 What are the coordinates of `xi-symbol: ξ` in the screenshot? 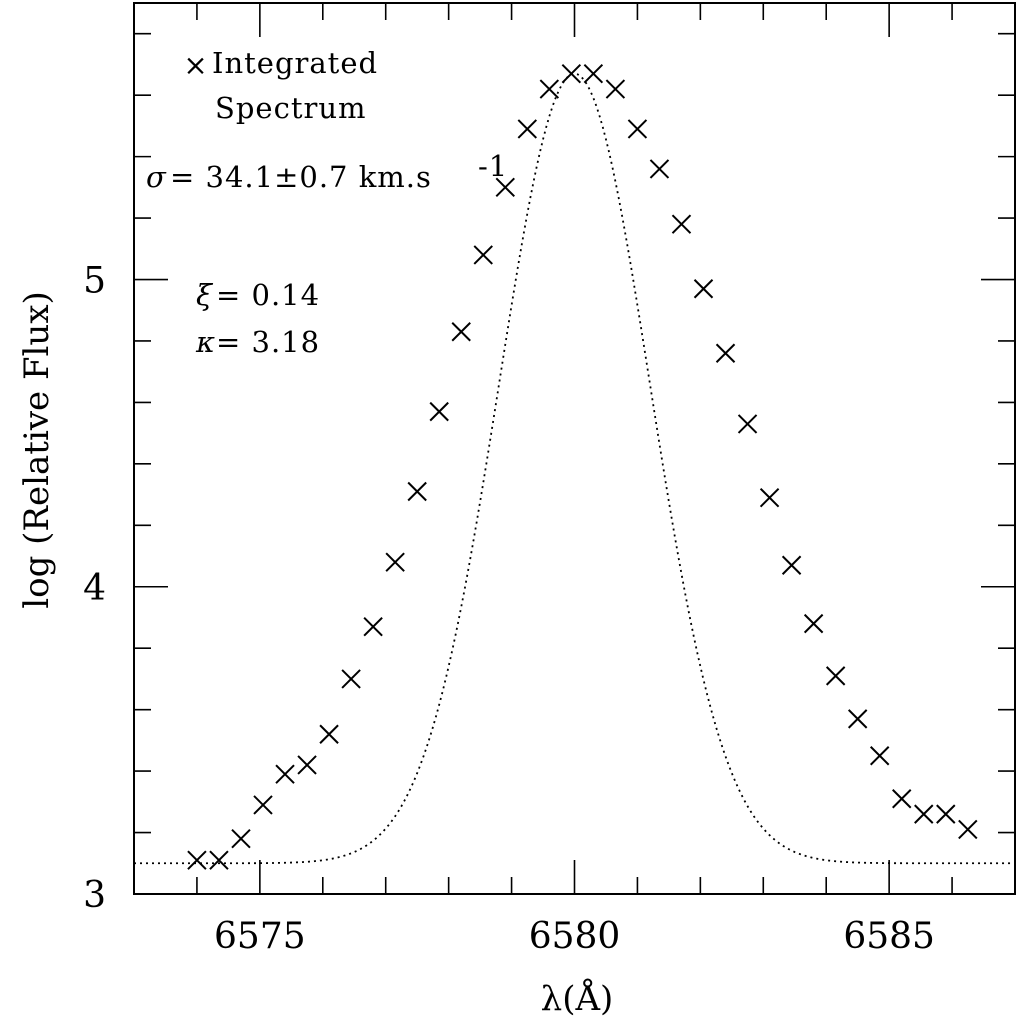 It's located at (205, 295).